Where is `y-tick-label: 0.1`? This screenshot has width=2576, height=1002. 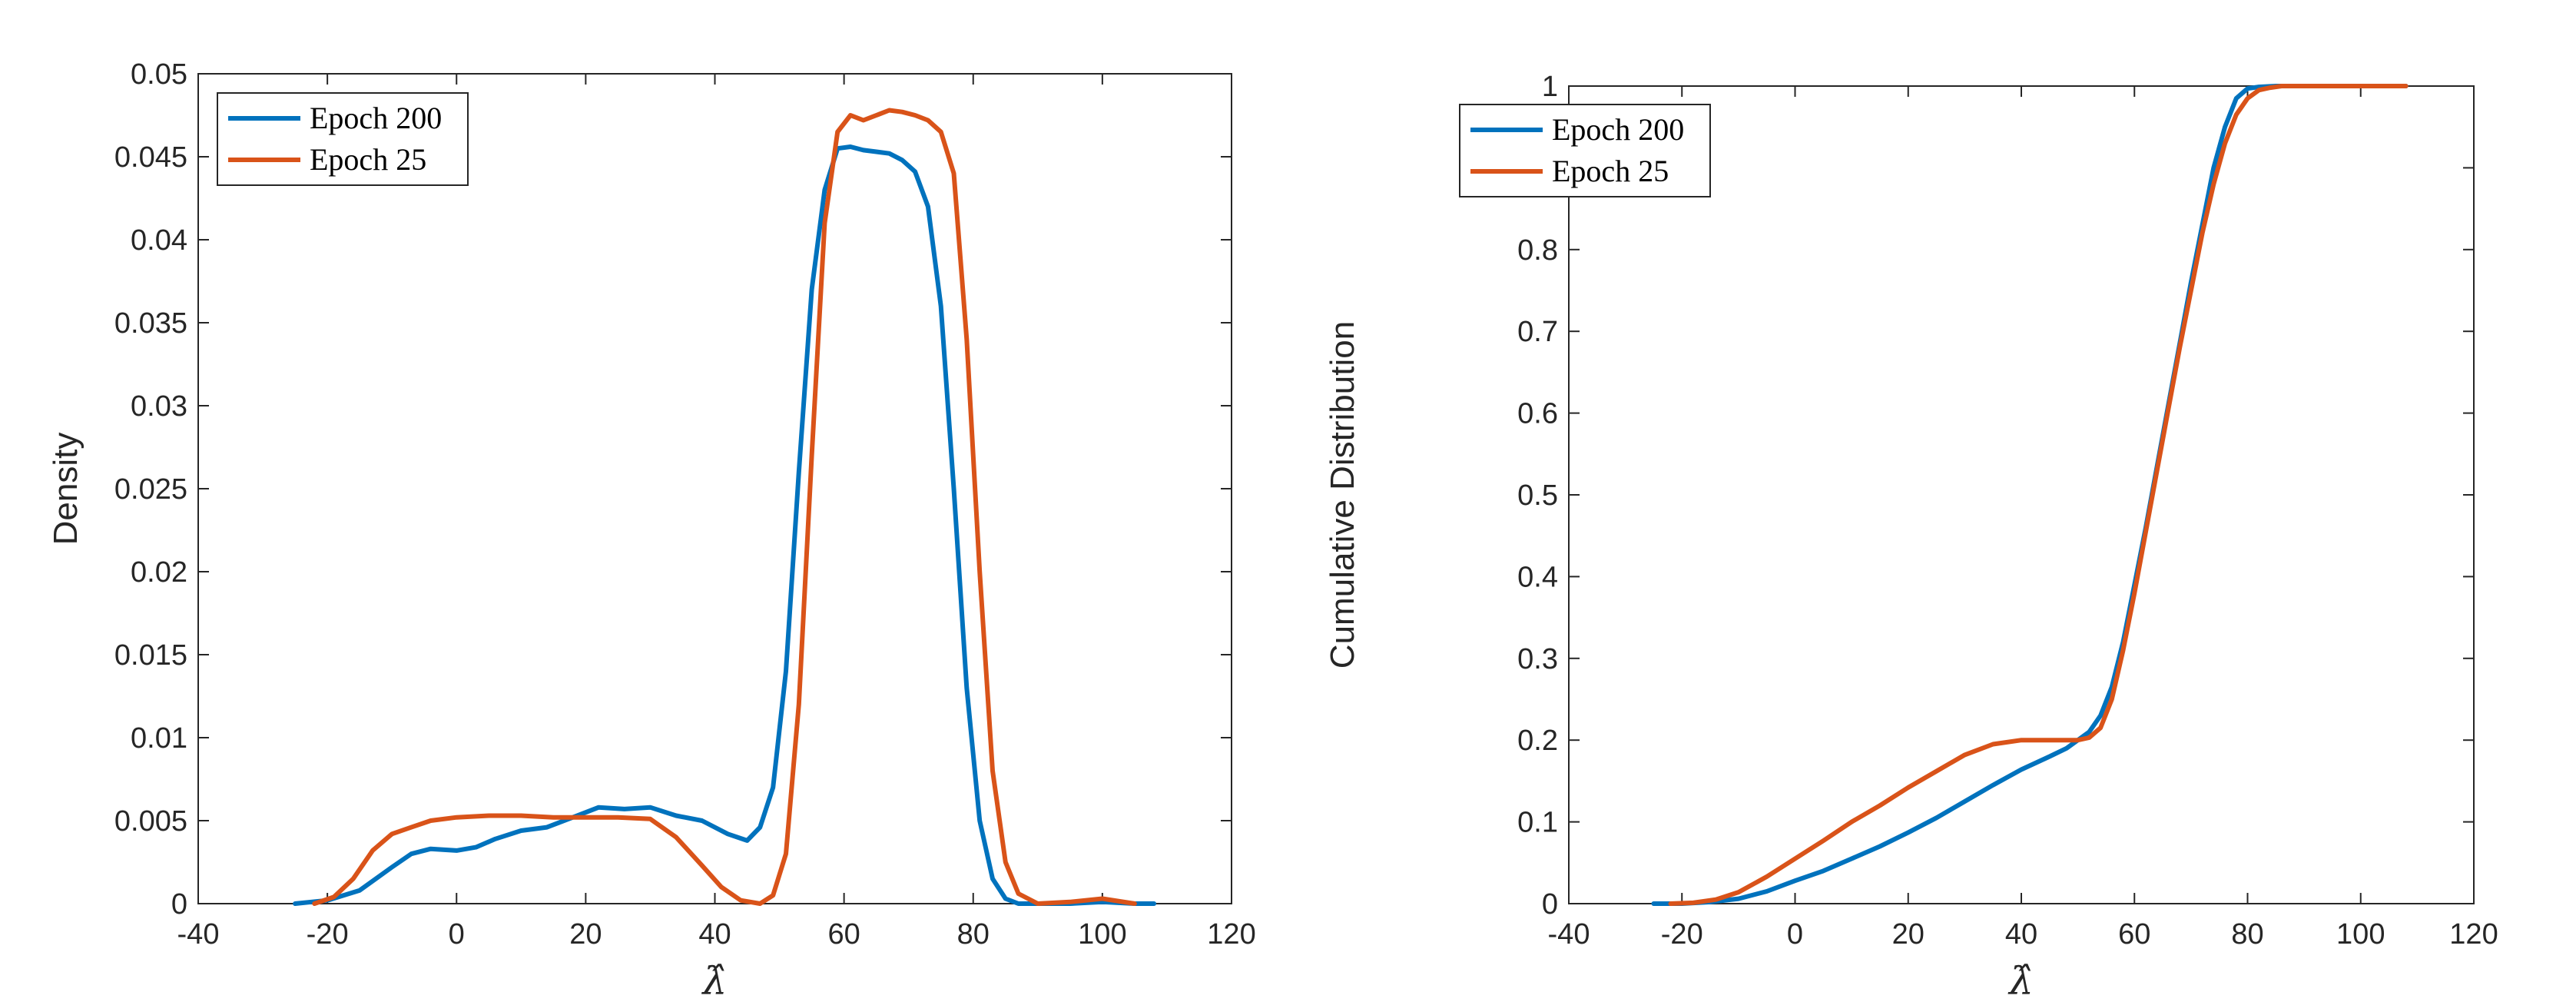 y-tick-label: 0.1 is located at coordinates (1537, 823).